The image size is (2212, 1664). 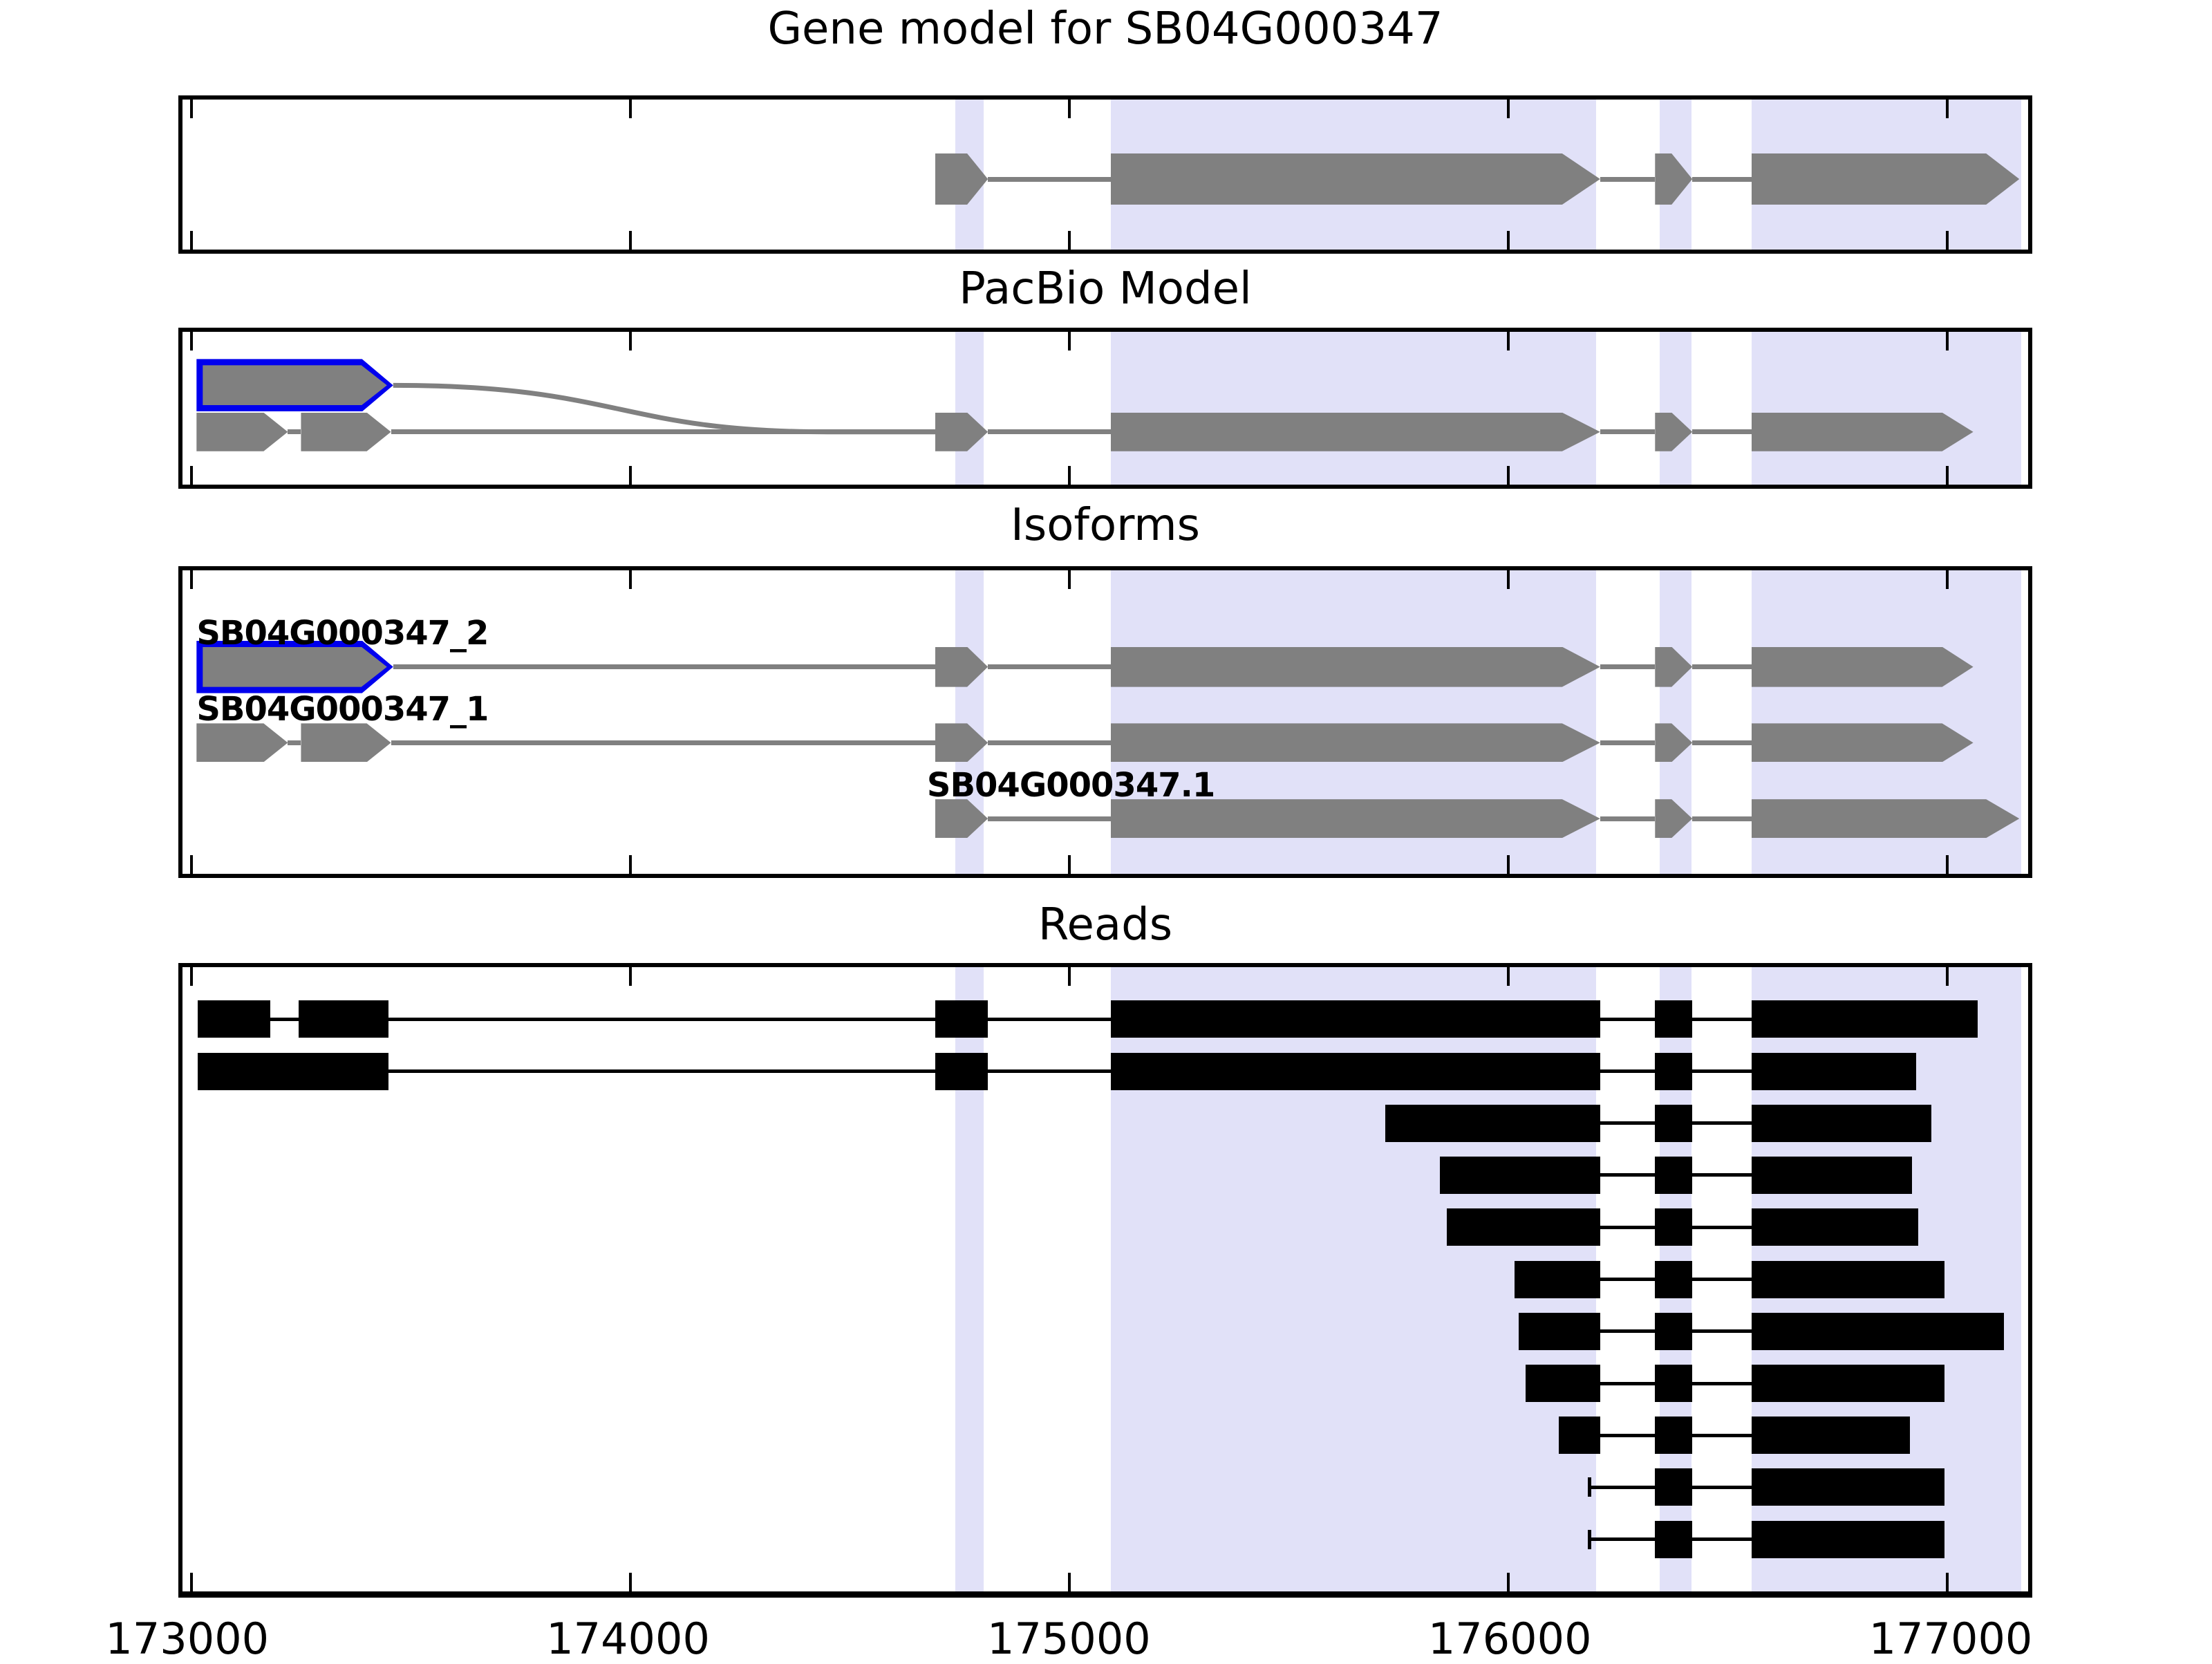 I want to click on x-axis: 173000 174000 175000 176000 177000, so click(x=1069, y=1639).